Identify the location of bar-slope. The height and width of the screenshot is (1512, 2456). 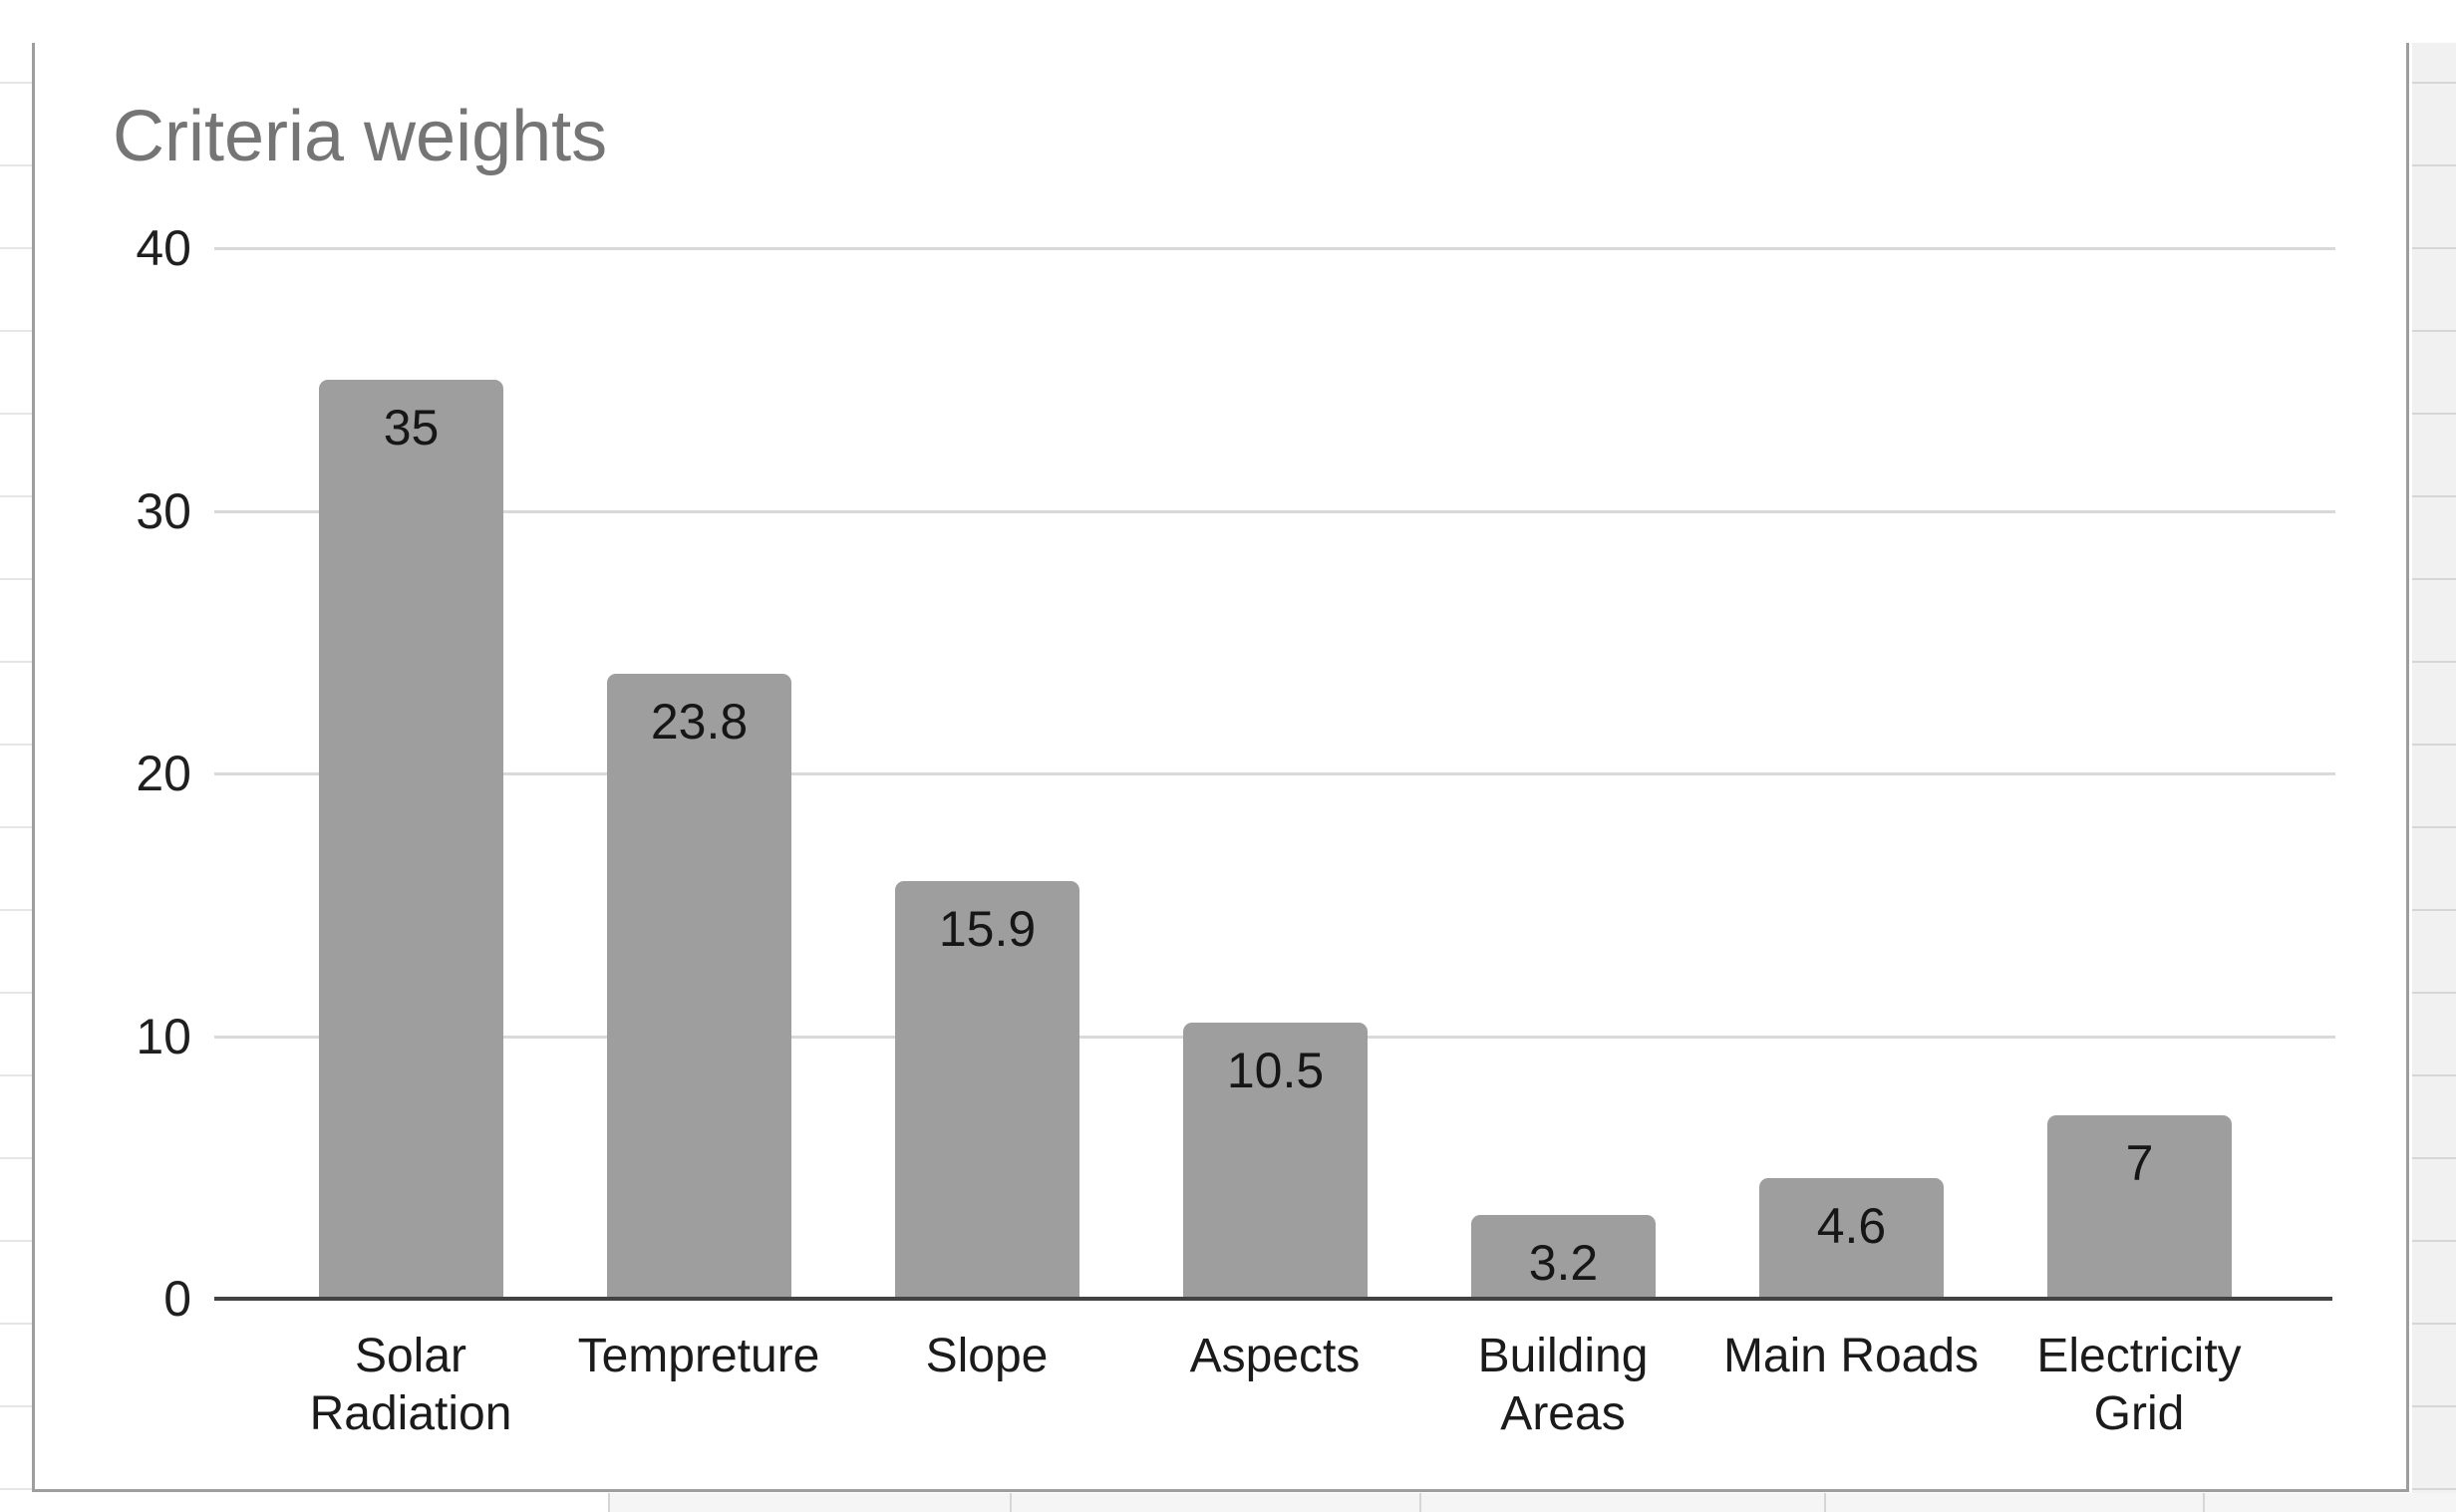
(987, 1090).